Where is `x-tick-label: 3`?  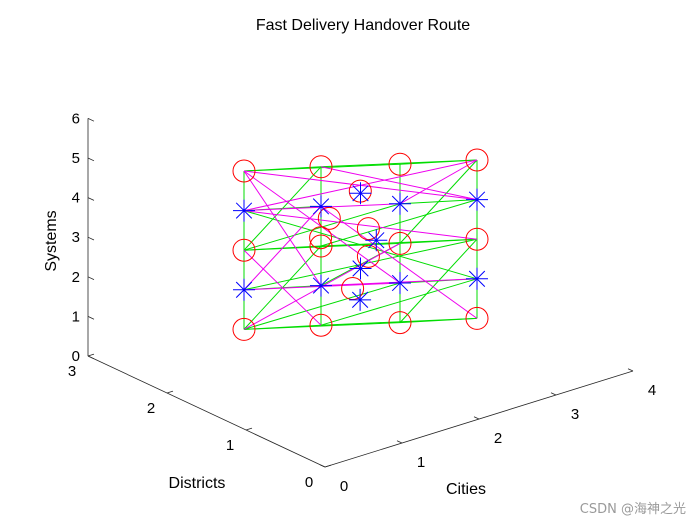
x-tick-label: 3 is located at coordinates (575, 414).